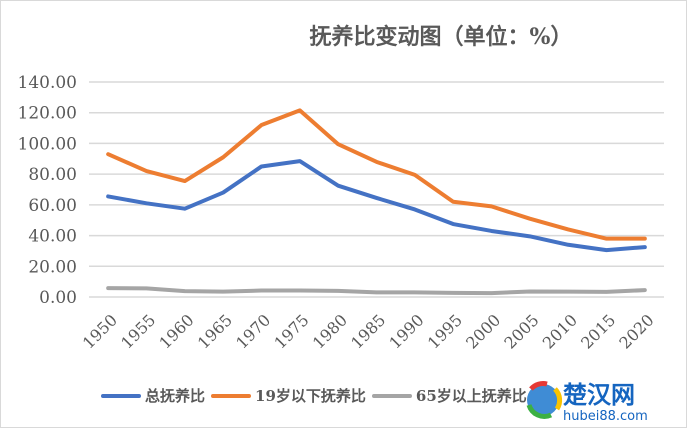  What do you see at coordinates (175, 395) in the screenshot?
I see `legend-label: 总抚养比` at bounding box center [175, 395].